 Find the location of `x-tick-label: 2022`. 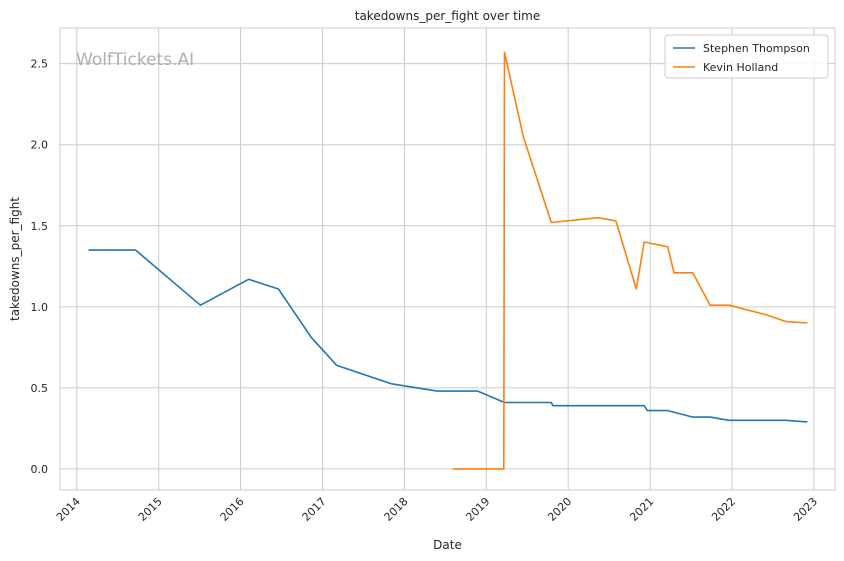

x-tick-label: 2022 is located at coordinates (723, 509).